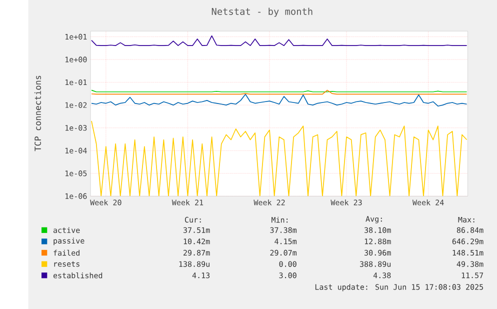 The width and height of the screenshot is (497, 309). I want to click on line-series, so click(279, 100).